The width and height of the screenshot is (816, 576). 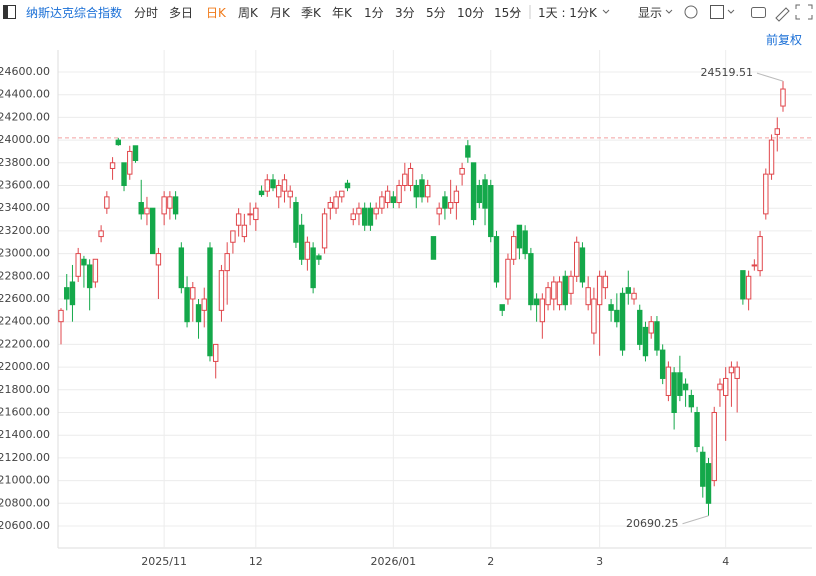 I want to click on camera-icon, so click(x=758, y=12).